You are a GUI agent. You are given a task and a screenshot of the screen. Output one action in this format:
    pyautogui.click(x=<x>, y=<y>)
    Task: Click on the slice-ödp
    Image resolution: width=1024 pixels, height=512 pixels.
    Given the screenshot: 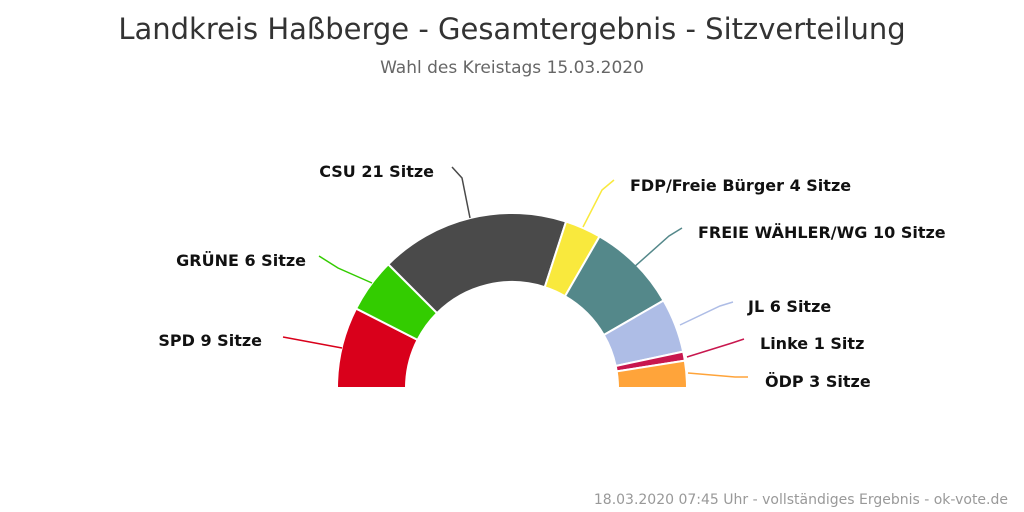 What is the action you would take?
    pyautogui.click(x=652, y=374)
    